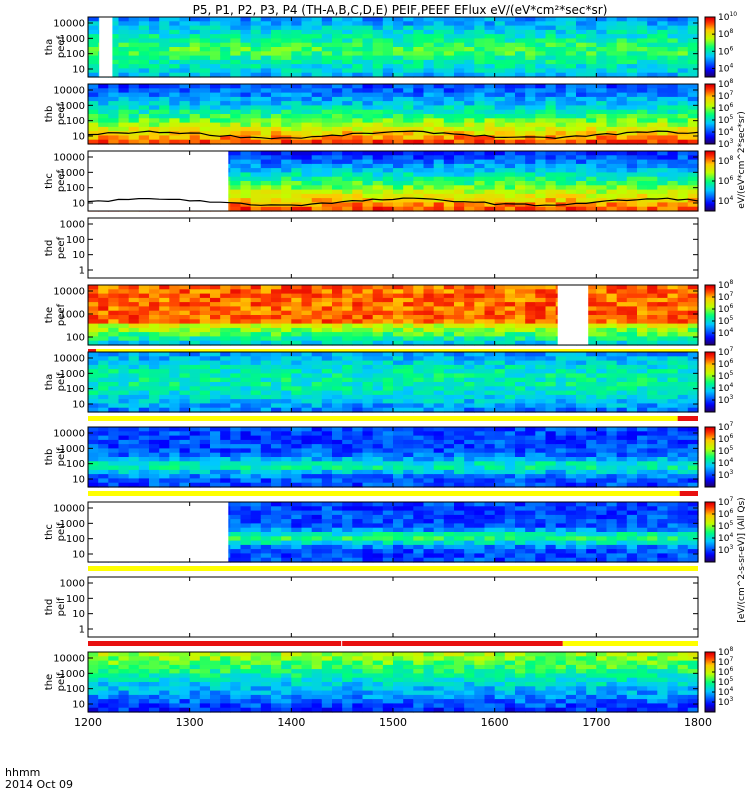 This screenshot has height=804, width=750. Describe the element at coordinates (731, 330) in the screenshot. I see `colorbar-exponent: 4` at that location.